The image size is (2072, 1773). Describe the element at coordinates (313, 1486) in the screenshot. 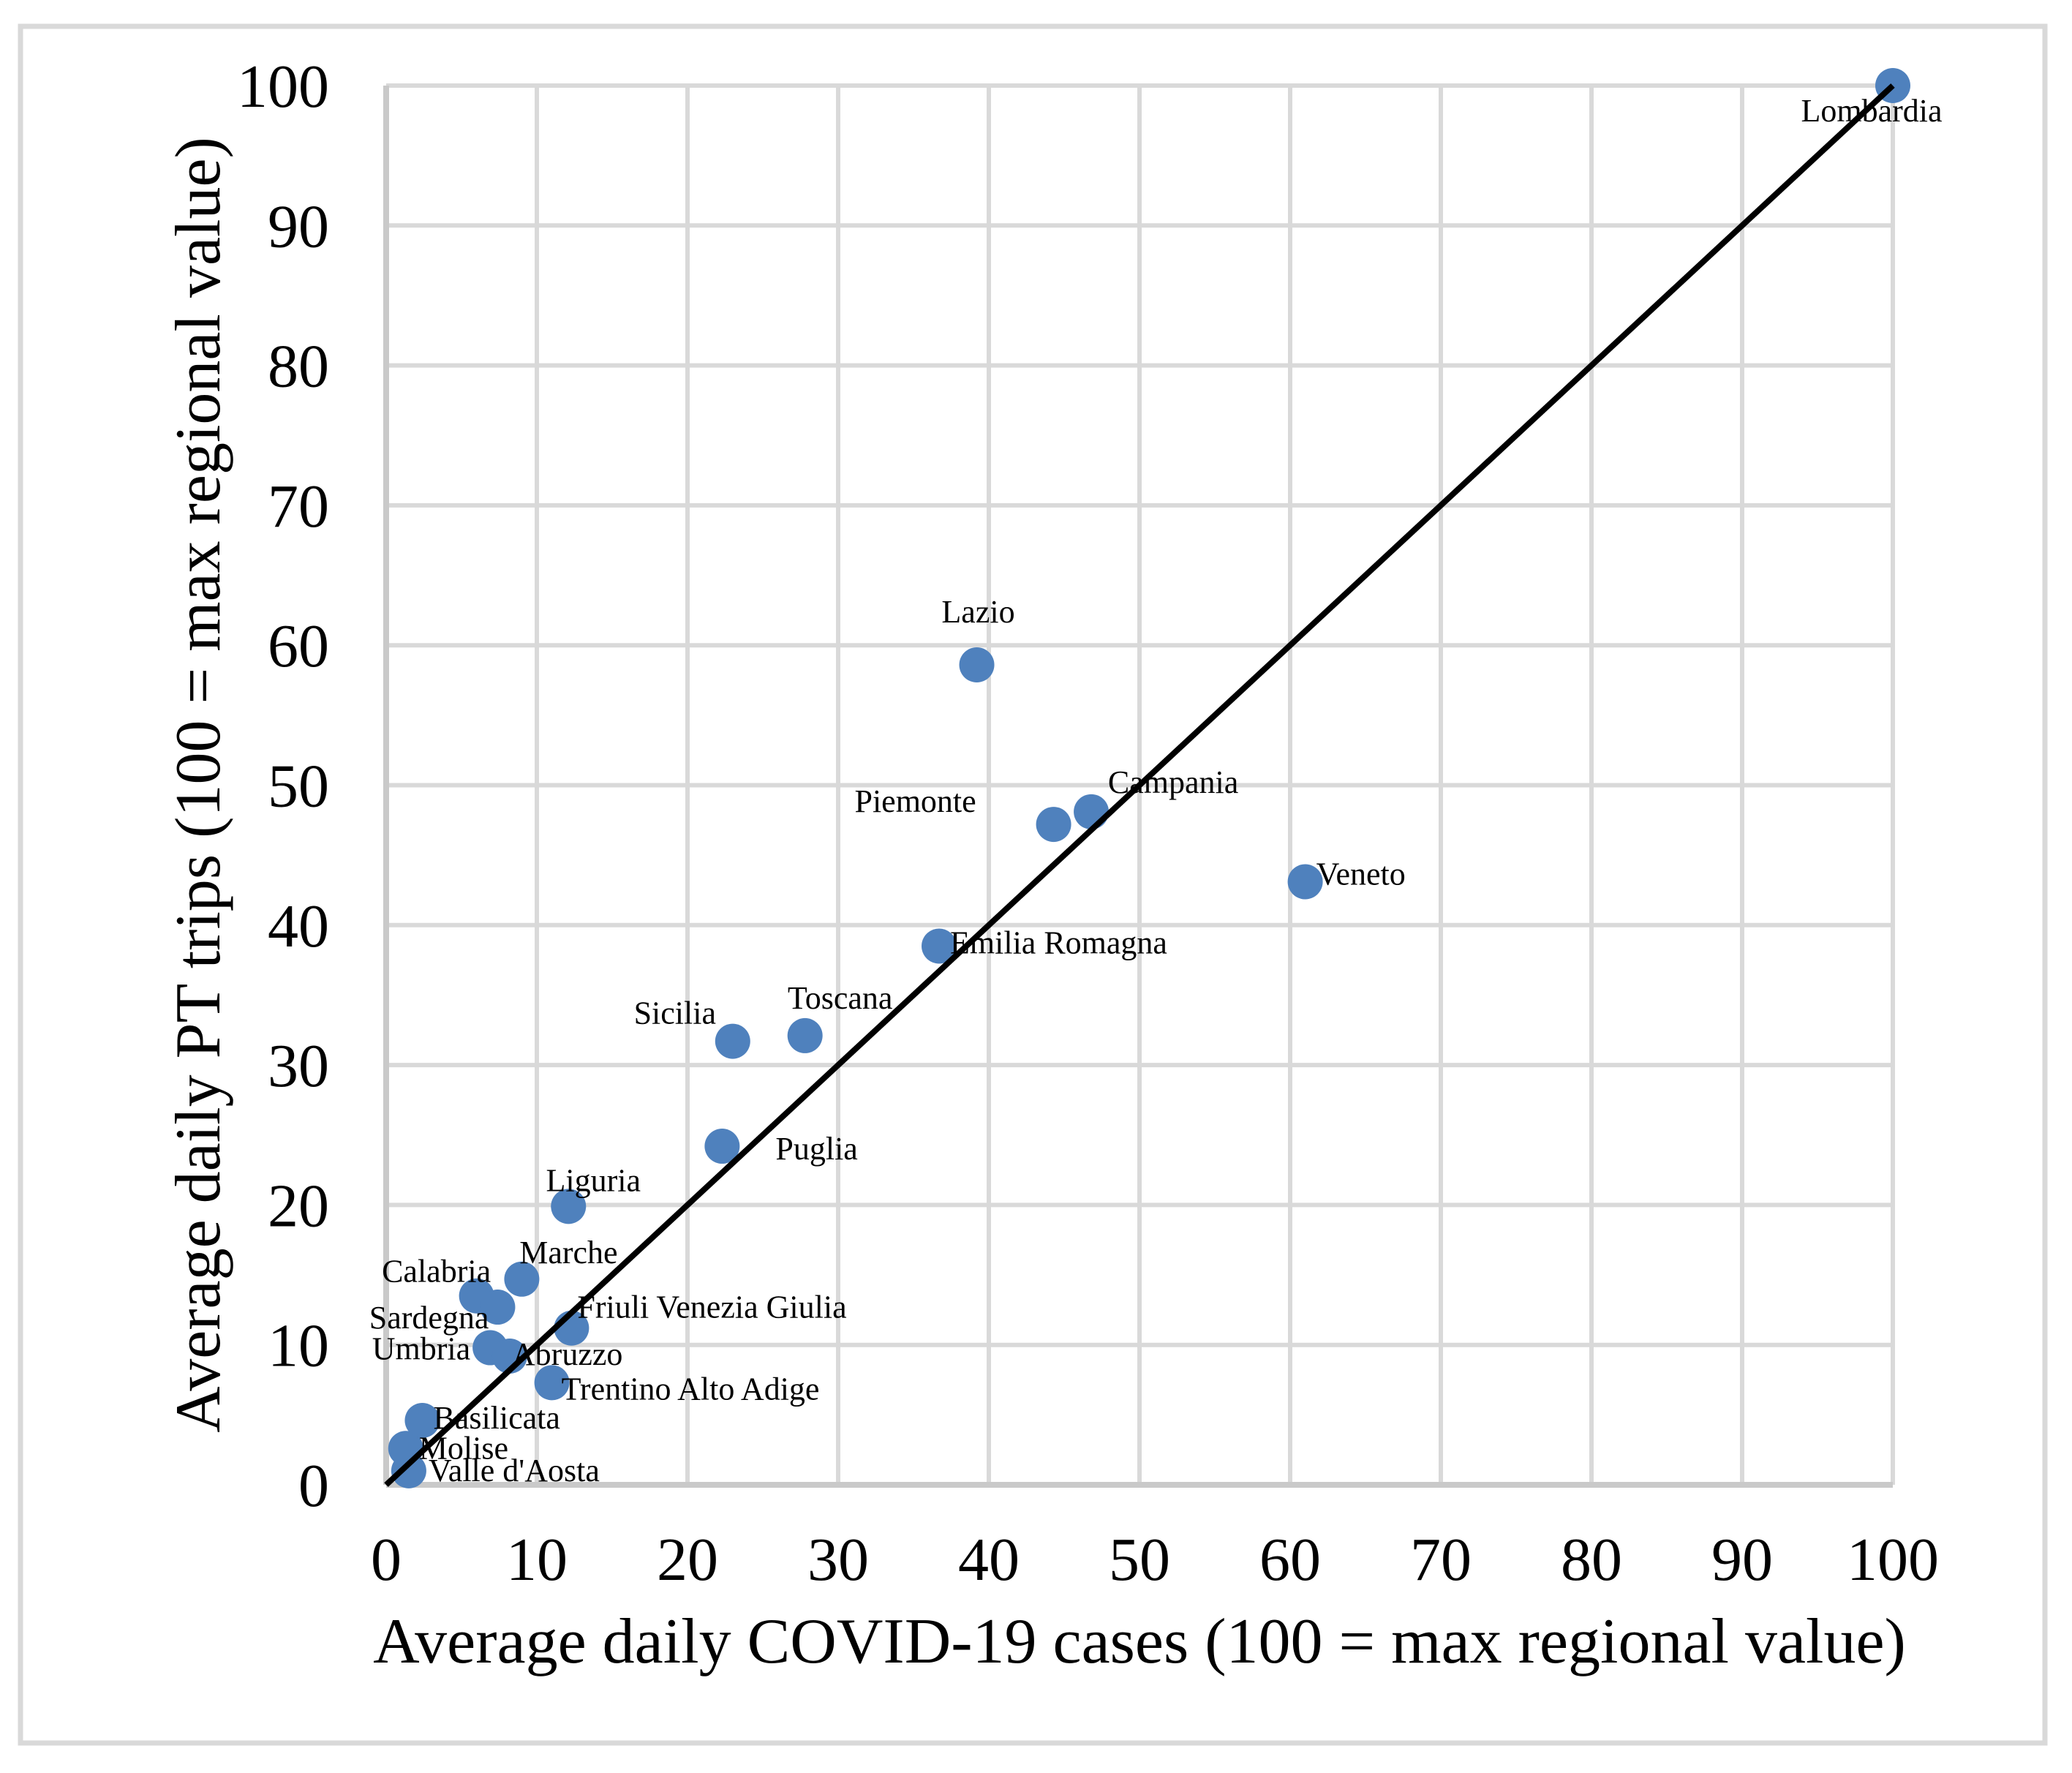

I see `y-tick-0: 0` at that location.